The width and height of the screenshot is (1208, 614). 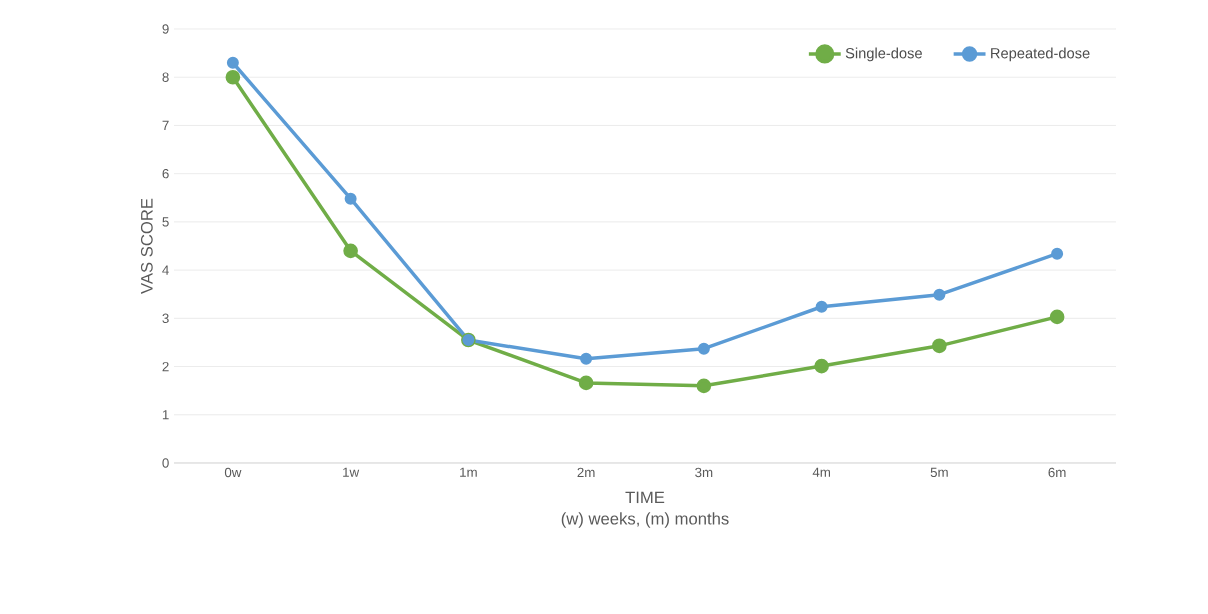 What do you see at coordinates (351, 472) in the screenshot?
I see `x-tick-label: 1w` at bounding box center [351, 472].